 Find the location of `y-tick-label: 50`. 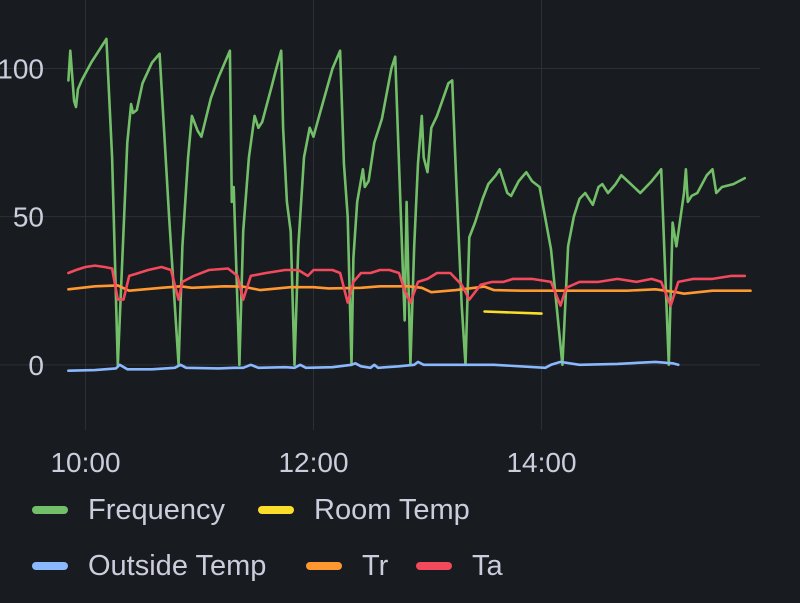

y-tick-label: 50 is located at coordinates (28, 217).